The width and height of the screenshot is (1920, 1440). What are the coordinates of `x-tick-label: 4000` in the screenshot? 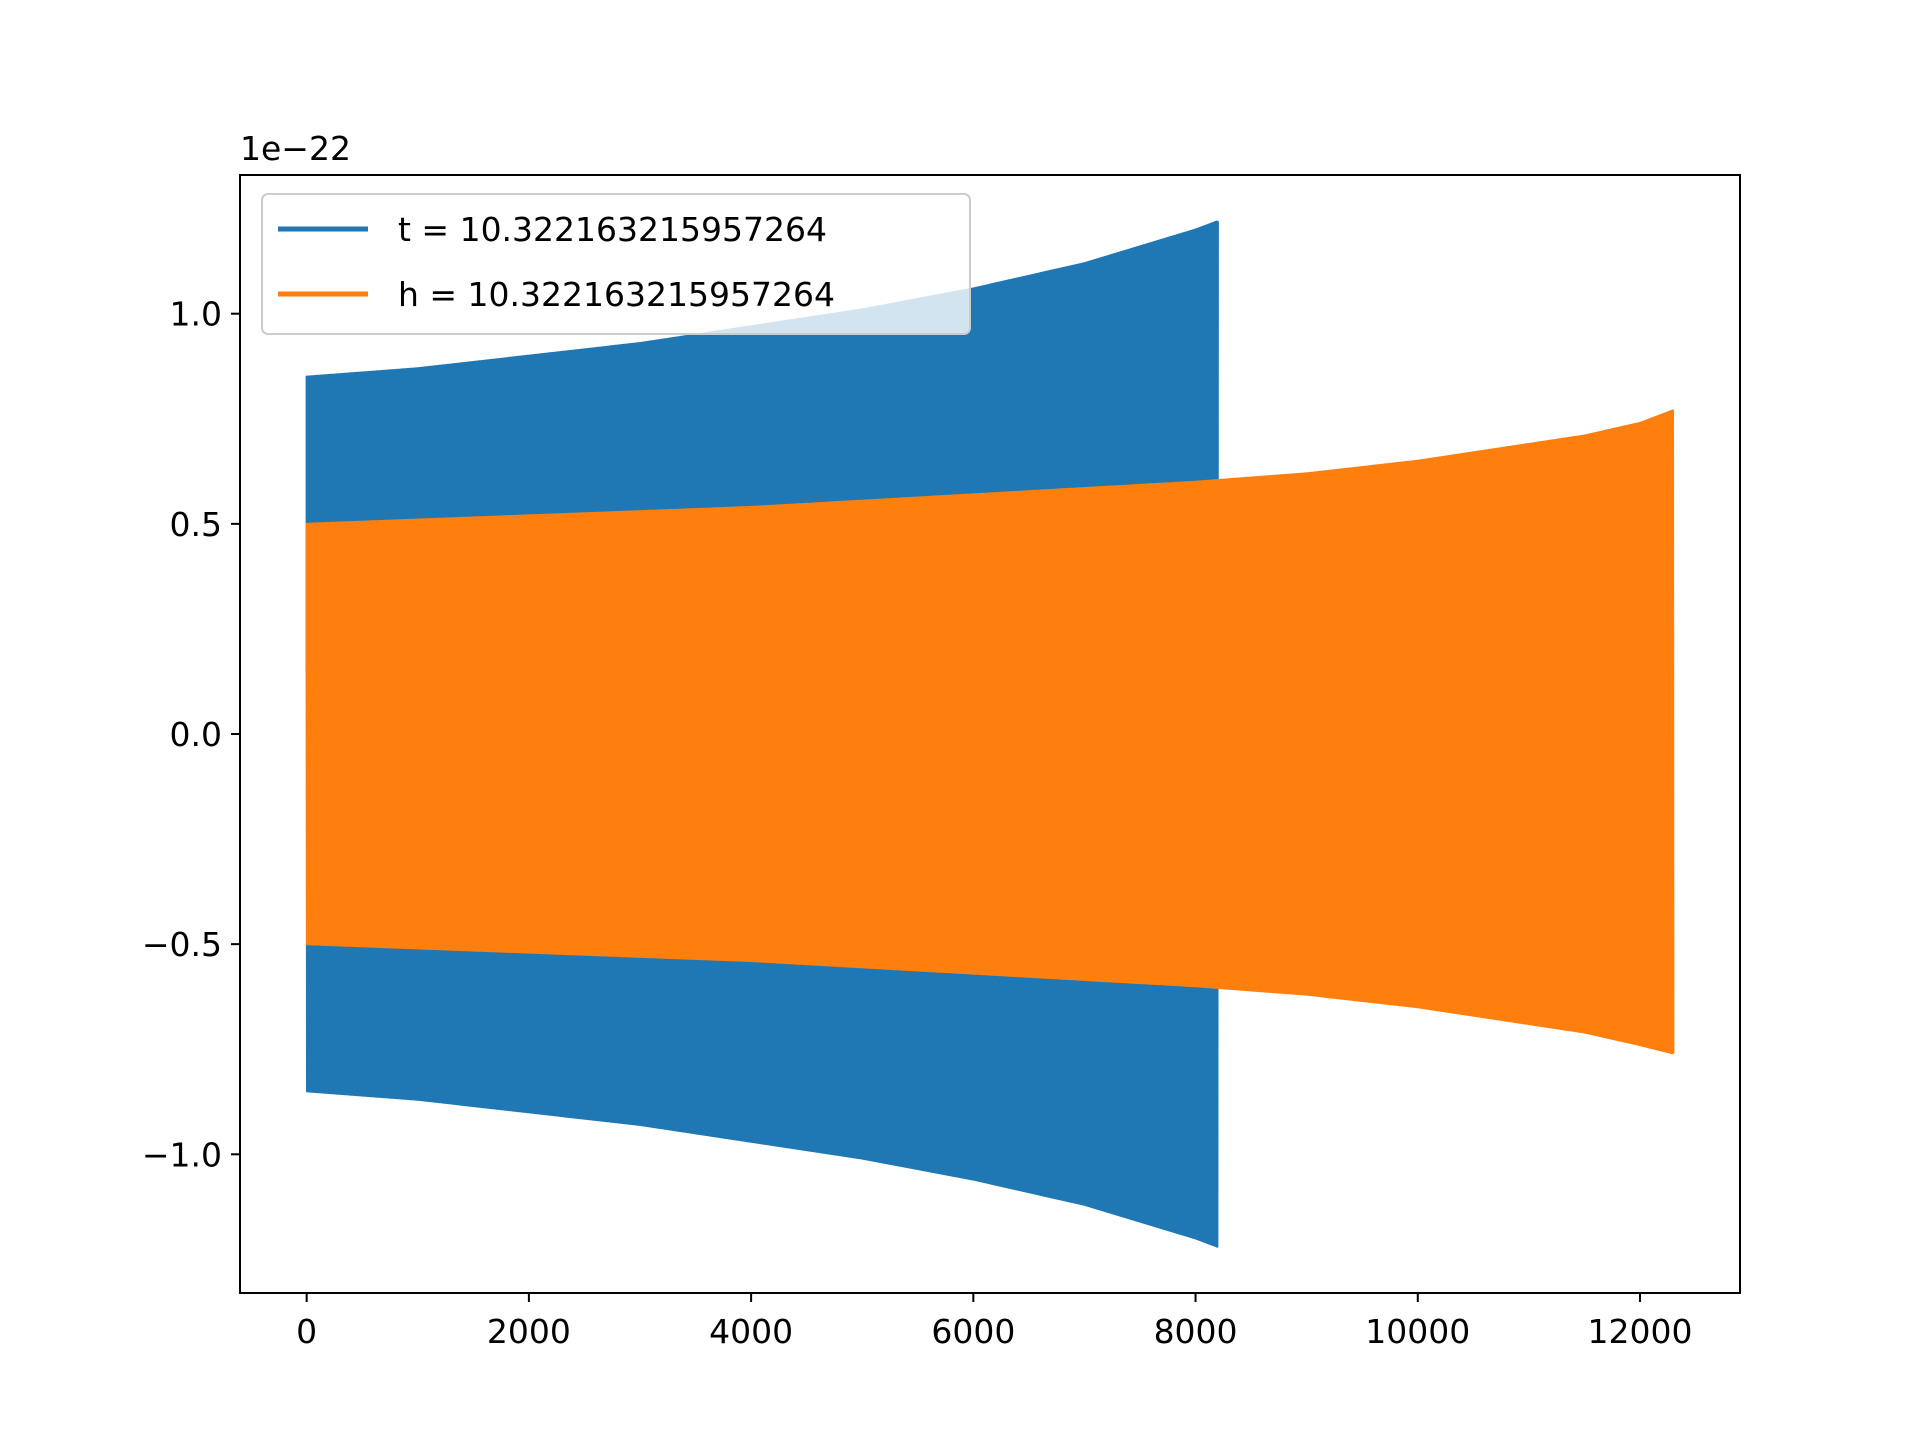 It's located at (751, 1331).